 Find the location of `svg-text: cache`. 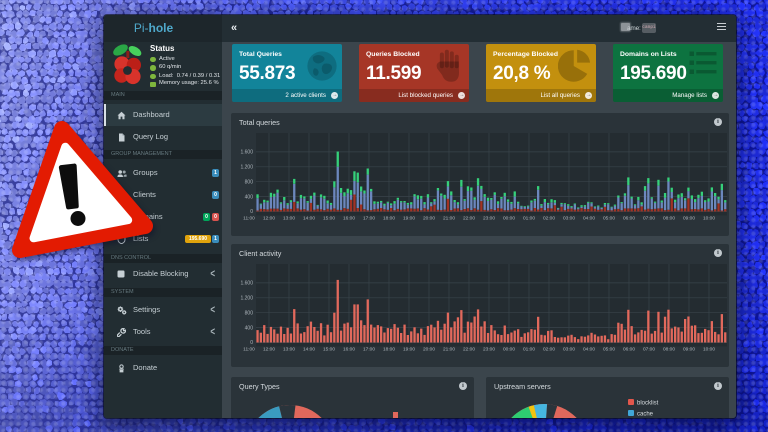

svg-text: cache is located at coordinates (645, 415).